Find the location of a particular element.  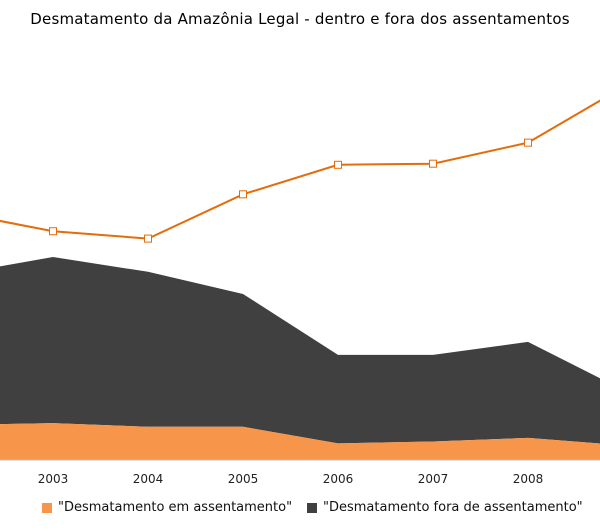

legend-label-fora-assentamento: "Desmatamento fora de assentamento" is located at coordinates (453, 507).